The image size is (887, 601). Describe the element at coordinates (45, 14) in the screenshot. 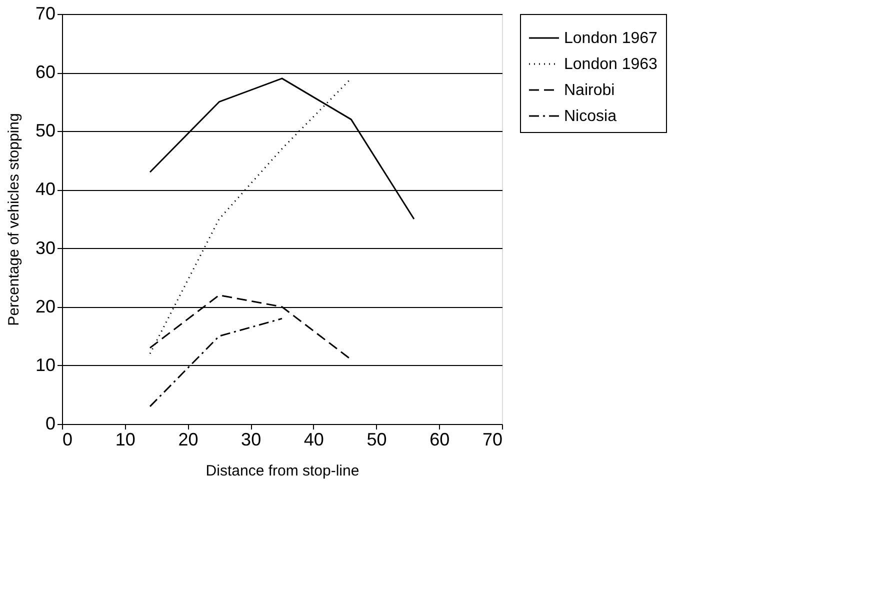

I see `y-tick-label: 70` at that location.